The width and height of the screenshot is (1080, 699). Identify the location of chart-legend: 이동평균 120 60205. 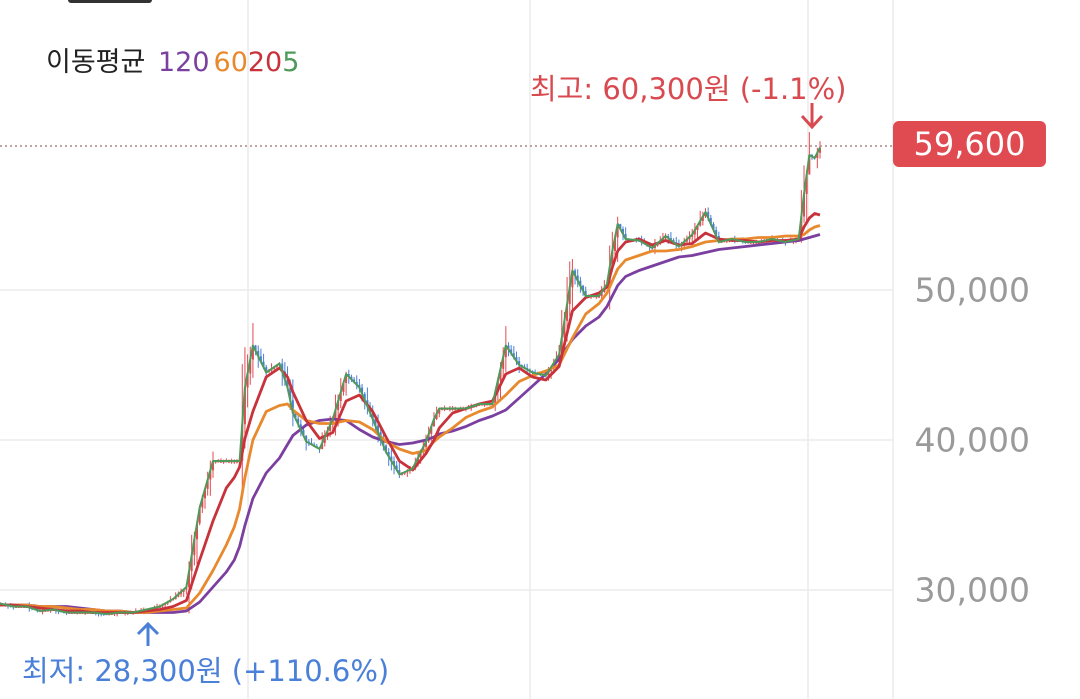
(174, 59).